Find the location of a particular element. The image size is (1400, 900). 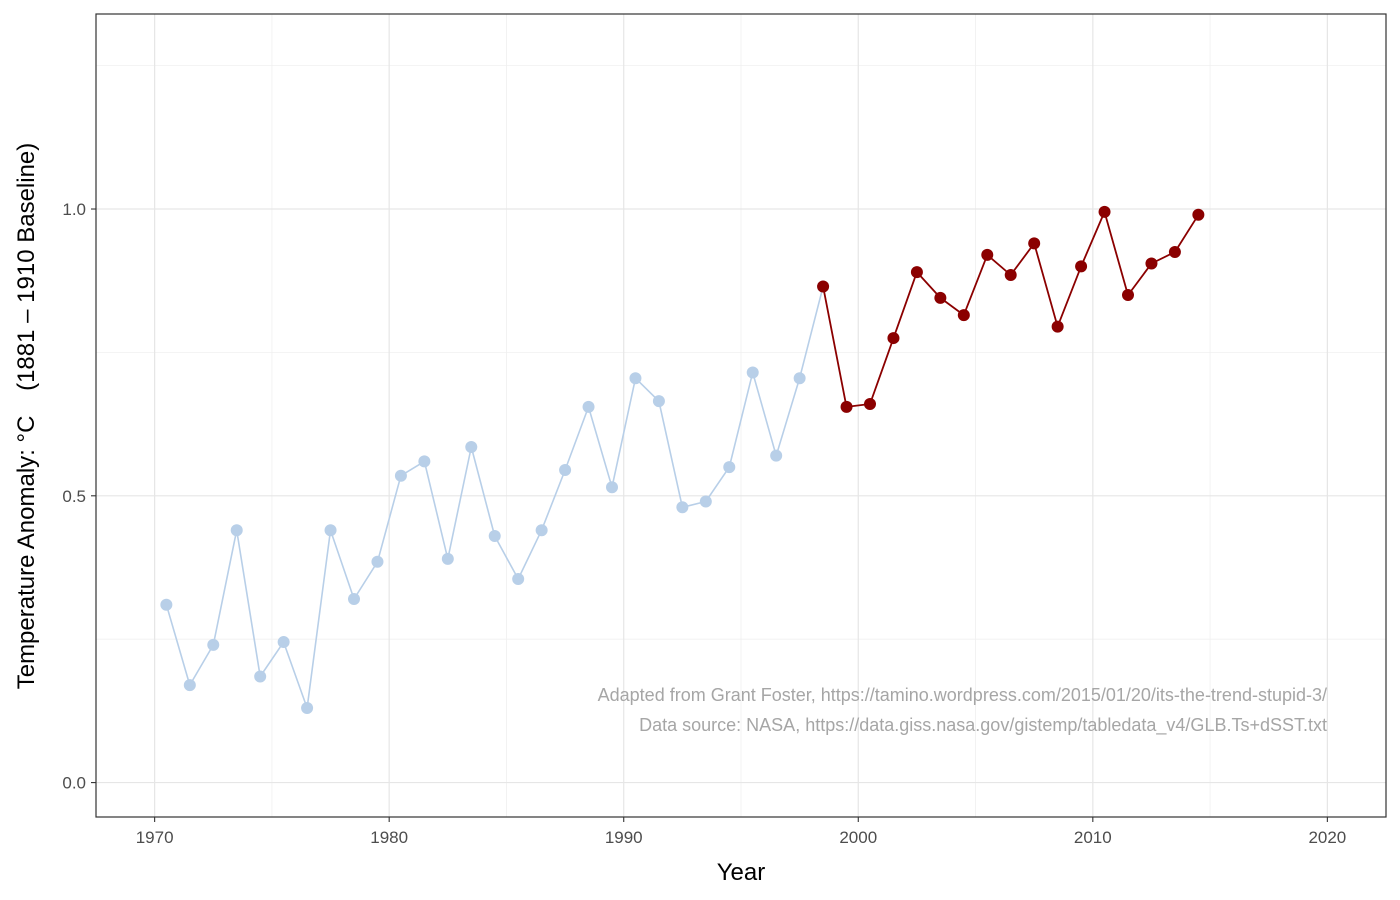

y-tick-label: 0.0 is located at coordinates (74, 783).